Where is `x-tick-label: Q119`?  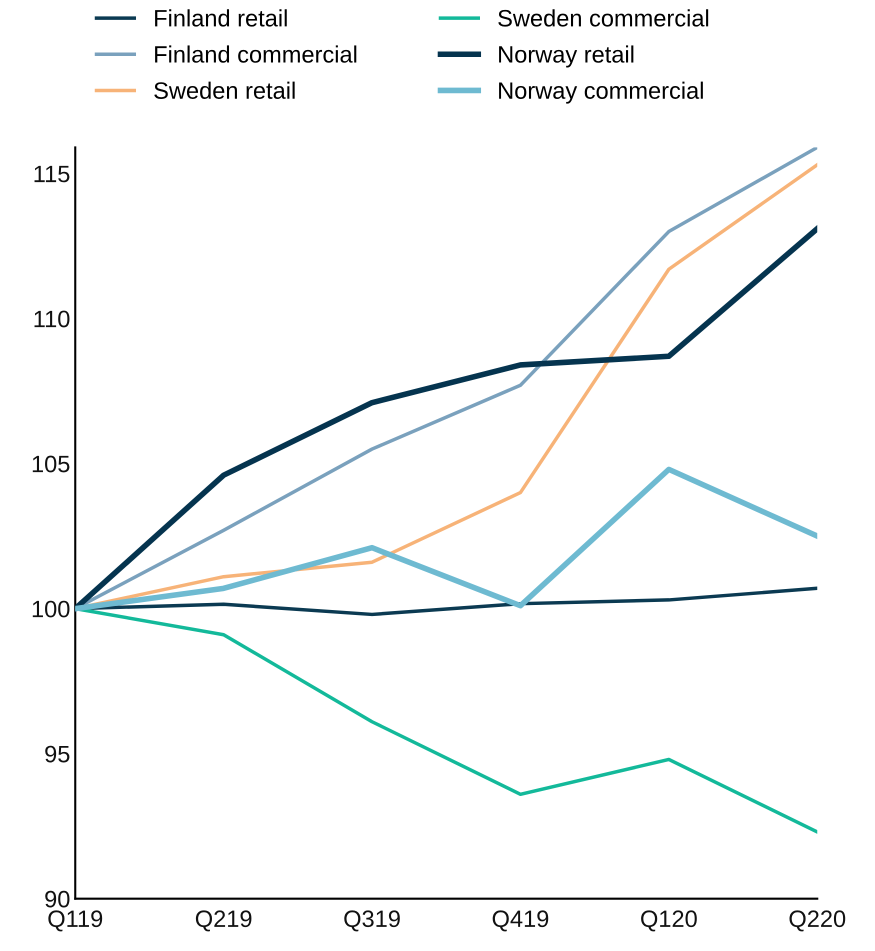 x-tick-label: Q119 is located at coordinates (75, 921).